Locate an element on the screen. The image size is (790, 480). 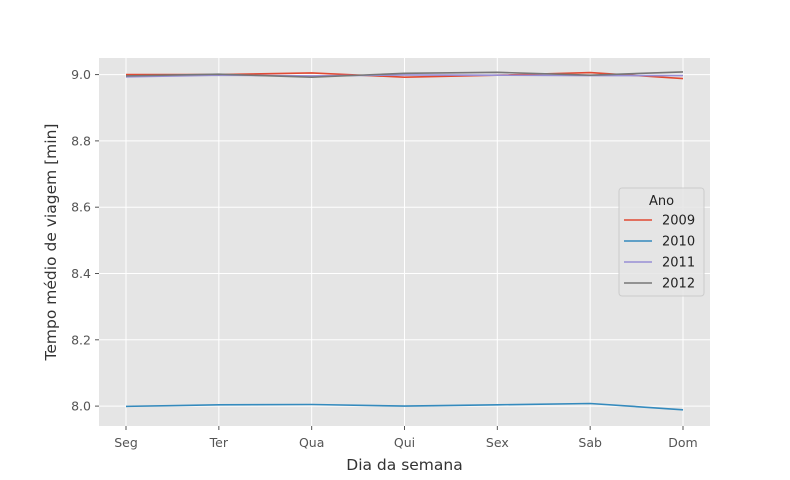
legend-label-2010: 2010 is located at coordinates (678, 242).